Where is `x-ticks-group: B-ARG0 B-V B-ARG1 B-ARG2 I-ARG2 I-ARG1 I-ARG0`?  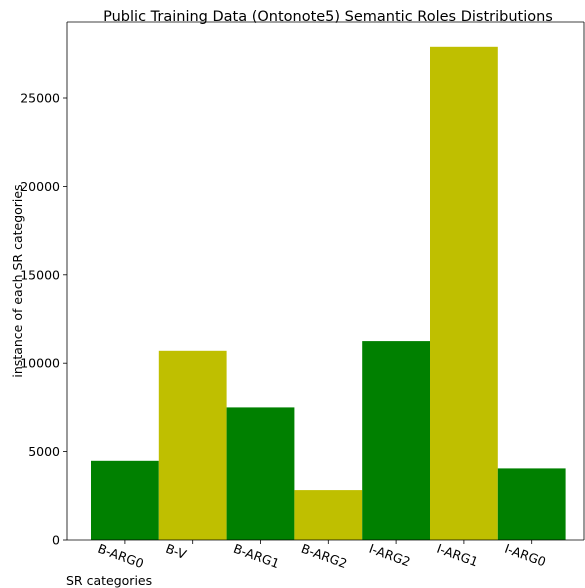 x-ticks-group: B-ARG0 B-V B-ARG1 B-ARG2 I-ARG2 I-ARG1 I-ARG0 is located at coordinates (322, 555).